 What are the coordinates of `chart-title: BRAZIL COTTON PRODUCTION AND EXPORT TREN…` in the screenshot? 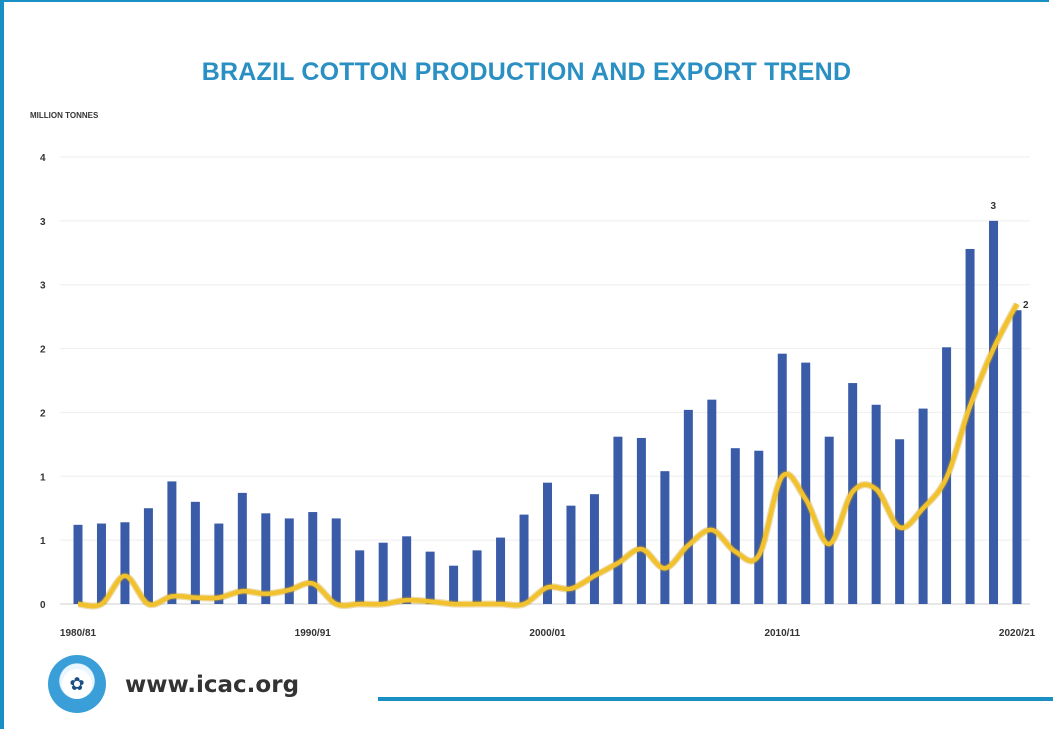 It's located at (526, 72).